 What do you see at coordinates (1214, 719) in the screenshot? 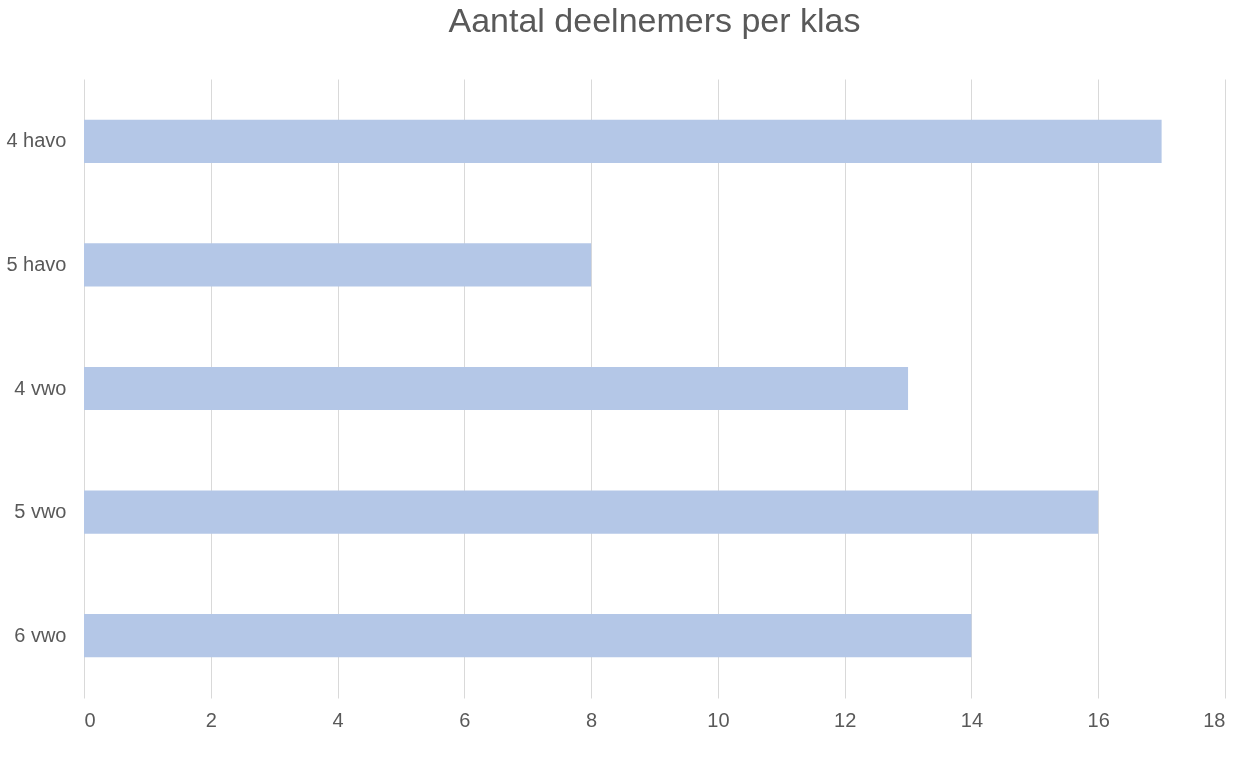
I see `x-tick-label: 18` at bounding box center [1214, 719].